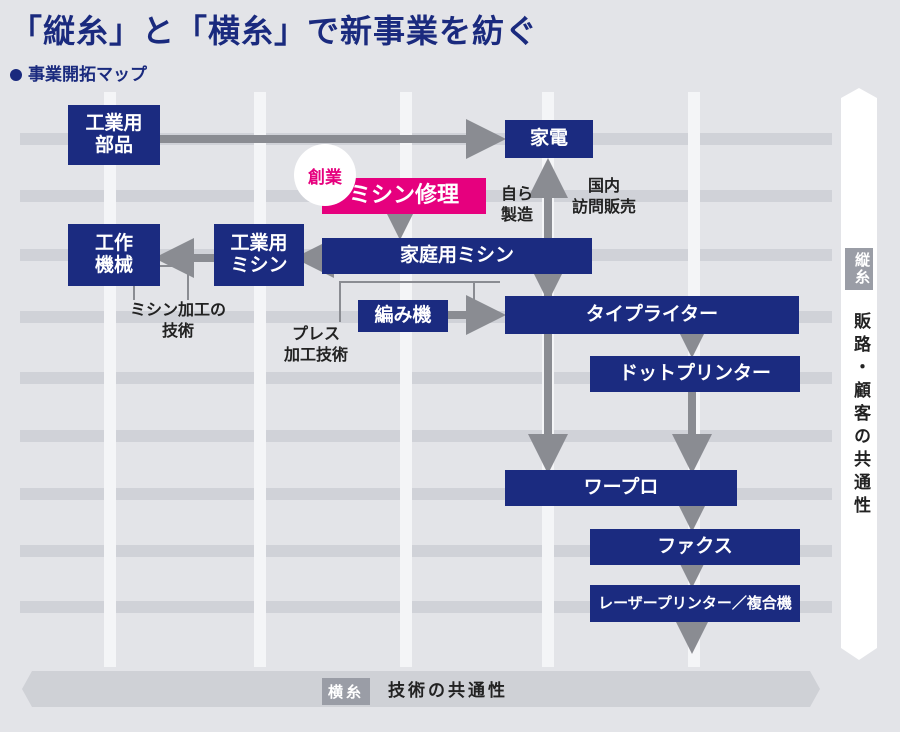  I want to click on laser-printer-box: レーザープリンター／複合機, so click(695, 603).